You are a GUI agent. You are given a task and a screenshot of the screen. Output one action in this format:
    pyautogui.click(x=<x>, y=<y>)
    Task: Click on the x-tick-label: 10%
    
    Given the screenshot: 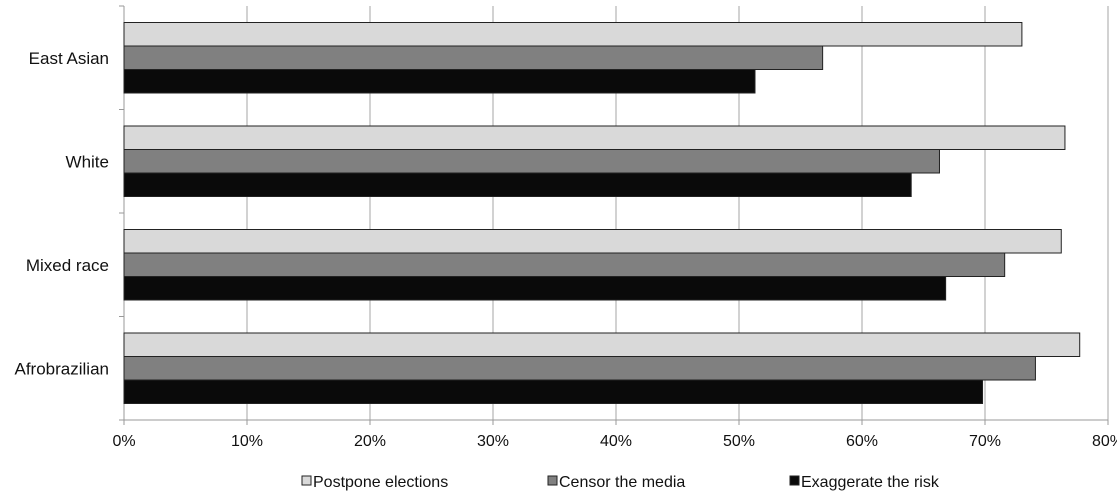 What is the action you would take?
    pyautogui.click(x=247, y=441)
    